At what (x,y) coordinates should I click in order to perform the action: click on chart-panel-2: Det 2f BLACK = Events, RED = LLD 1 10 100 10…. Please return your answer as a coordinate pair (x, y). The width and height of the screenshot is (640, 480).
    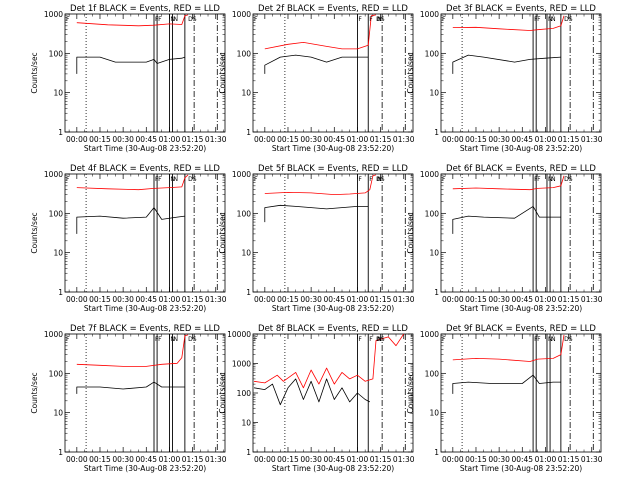
    Looking at the image, I should click on (316, 78).